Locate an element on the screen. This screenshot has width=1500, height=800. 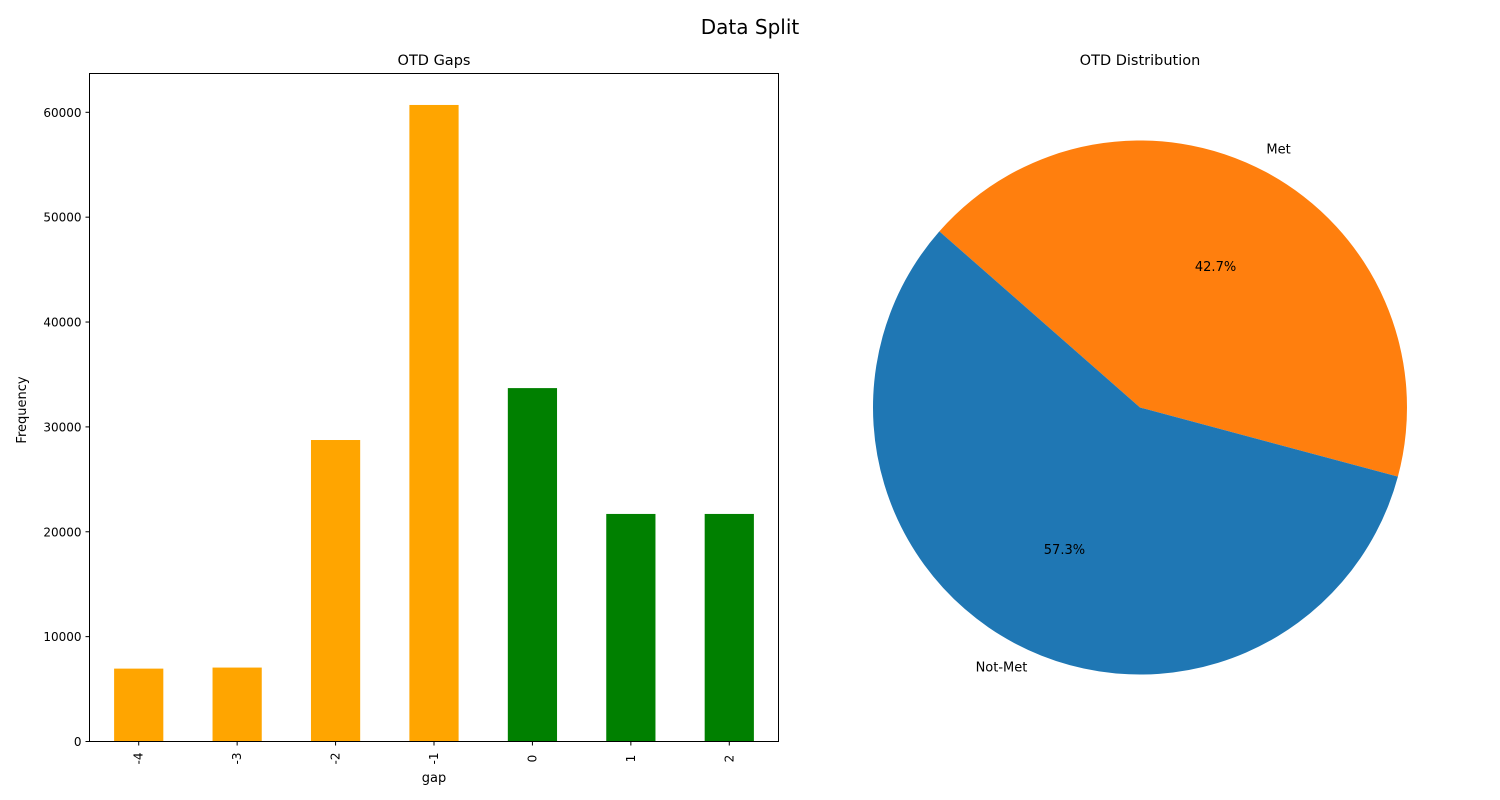
bar--1 is located at coordinates (434, 423).